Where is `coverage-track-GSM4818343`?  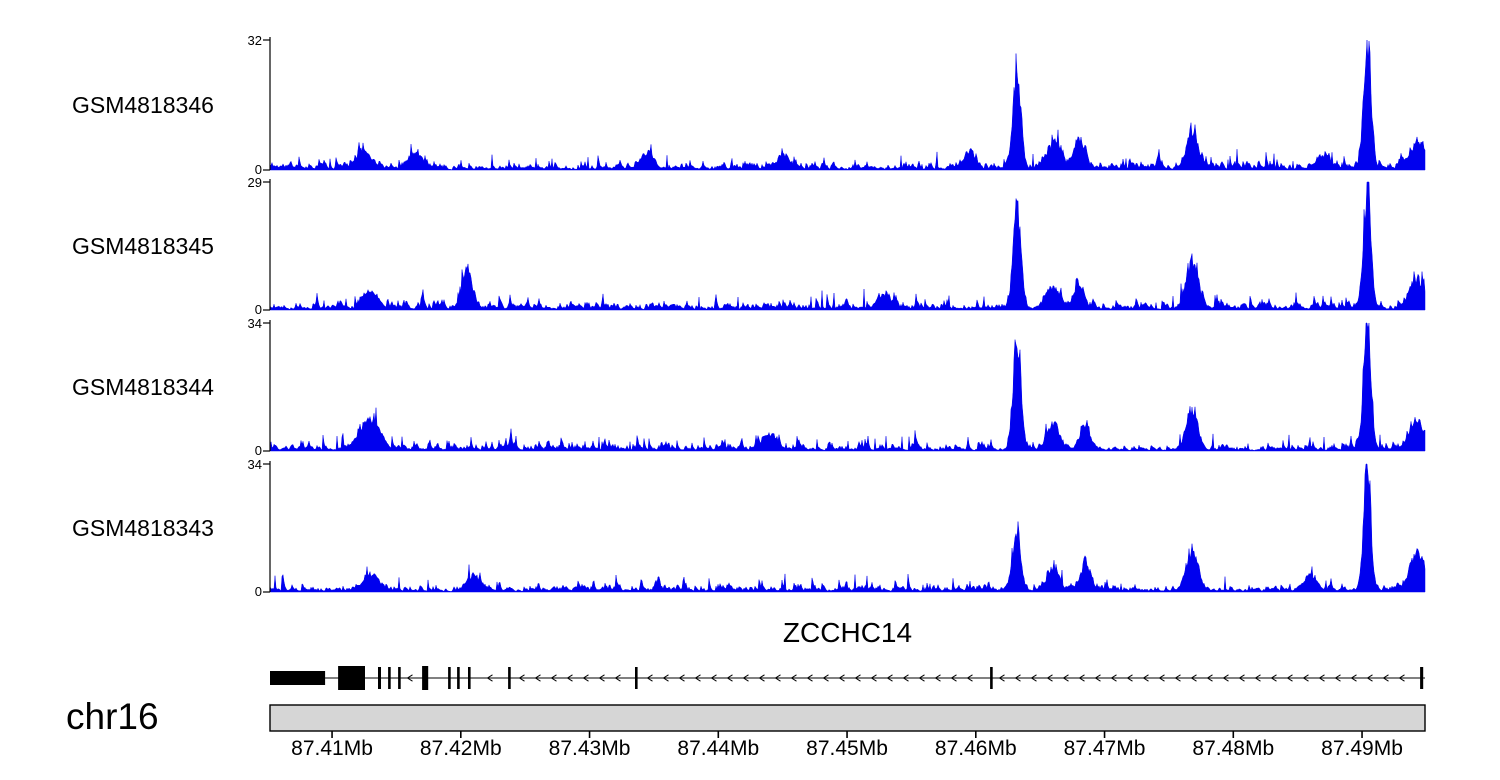 coverage-track-GSM4818343 is located at coordinates (844, 527).